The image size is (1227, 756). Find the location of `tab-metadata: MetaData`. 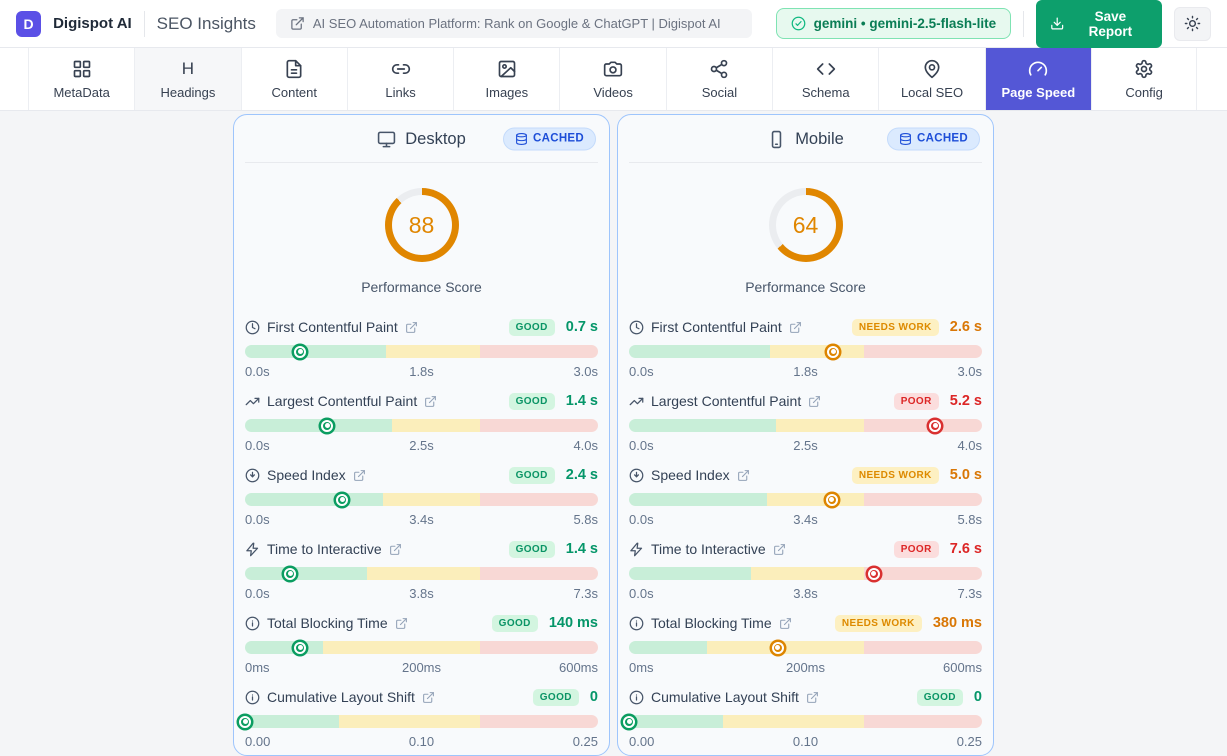

tab-metadata: MetaData is located at coordinates (81, 79).